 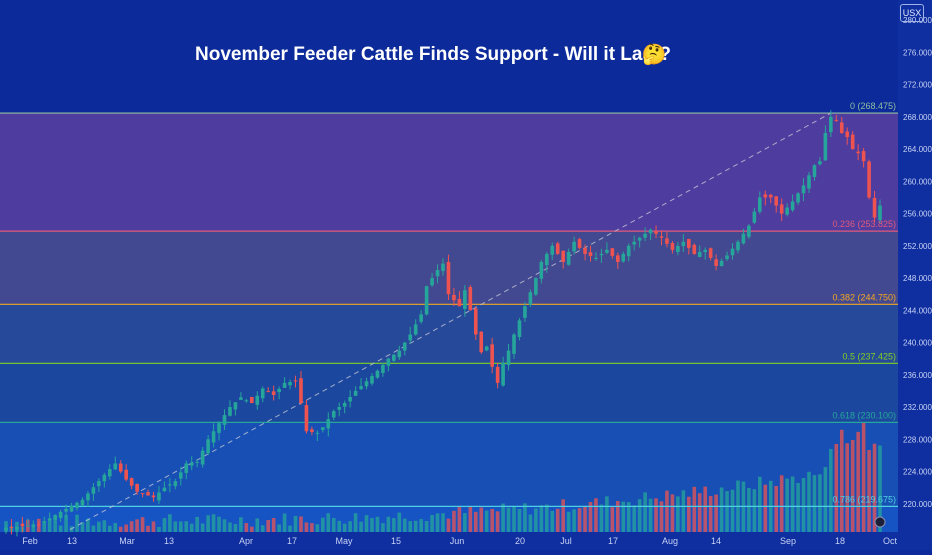 I want to click on y-tick-4: 264.000, so click(x=917, y=149).